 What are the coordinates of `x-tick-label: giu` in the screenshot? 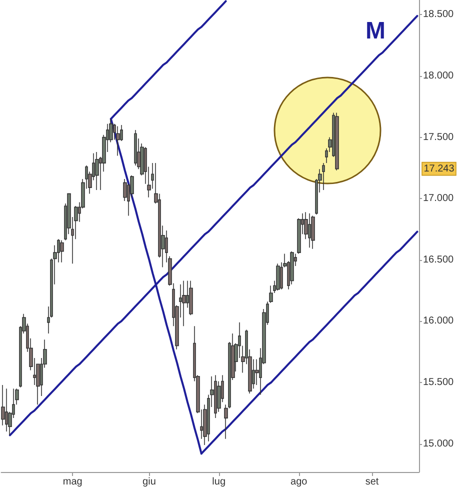 It's located at (149, 482).